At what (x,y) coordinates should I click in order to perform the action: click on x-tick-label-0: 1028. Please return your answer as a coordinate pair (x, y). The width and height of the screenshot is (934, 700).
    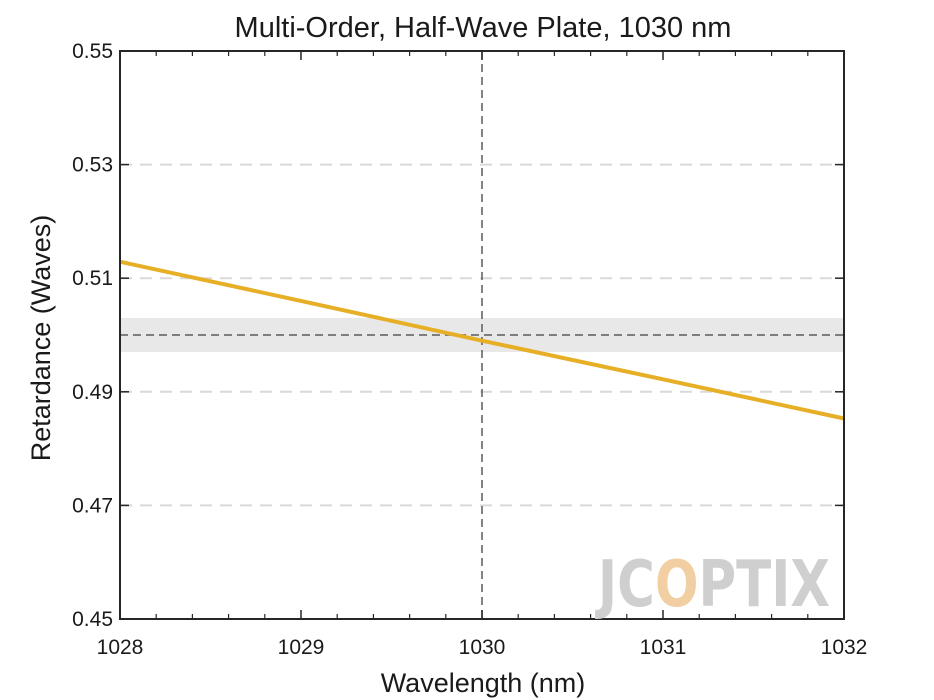
    Looking at the image, I should click on (120, 647).